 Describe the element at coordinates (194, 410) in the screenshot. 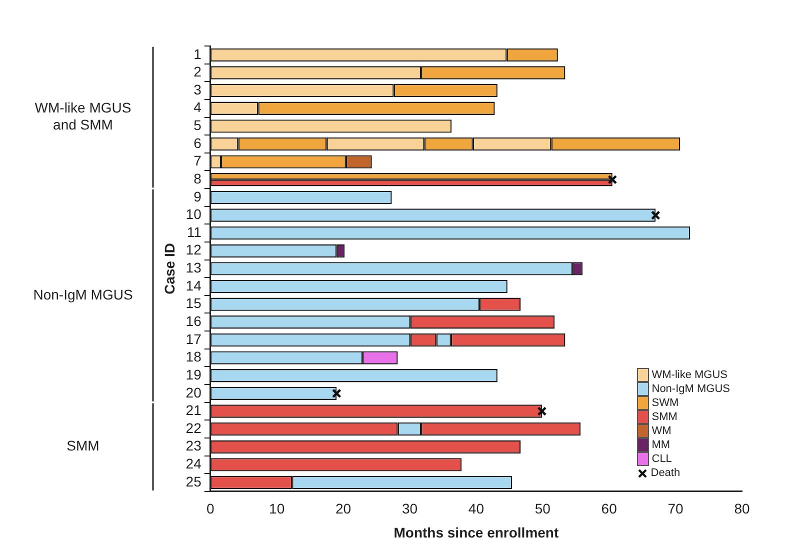

I see `y-tick-label: 21` at that location.